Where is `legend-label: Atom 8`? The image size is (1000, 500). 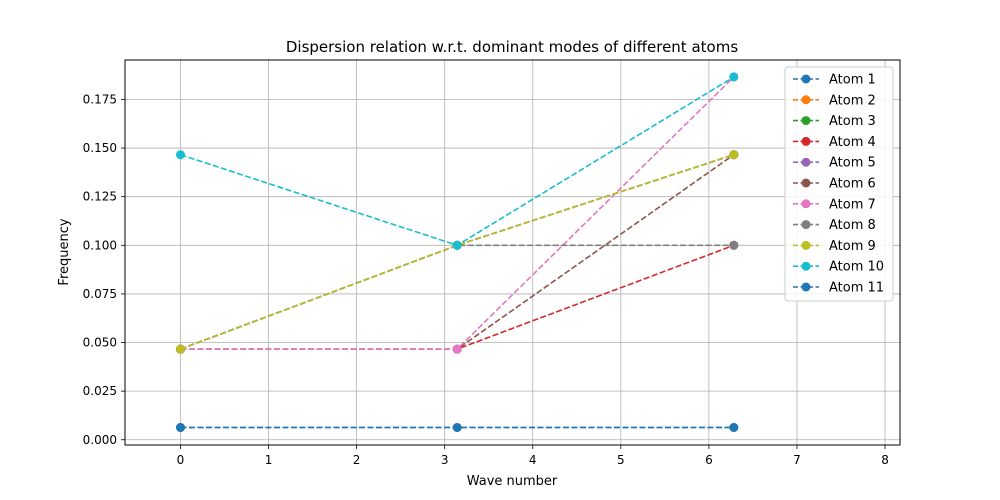
legend-label: Atom 8 is located at coordinates (852, 225).